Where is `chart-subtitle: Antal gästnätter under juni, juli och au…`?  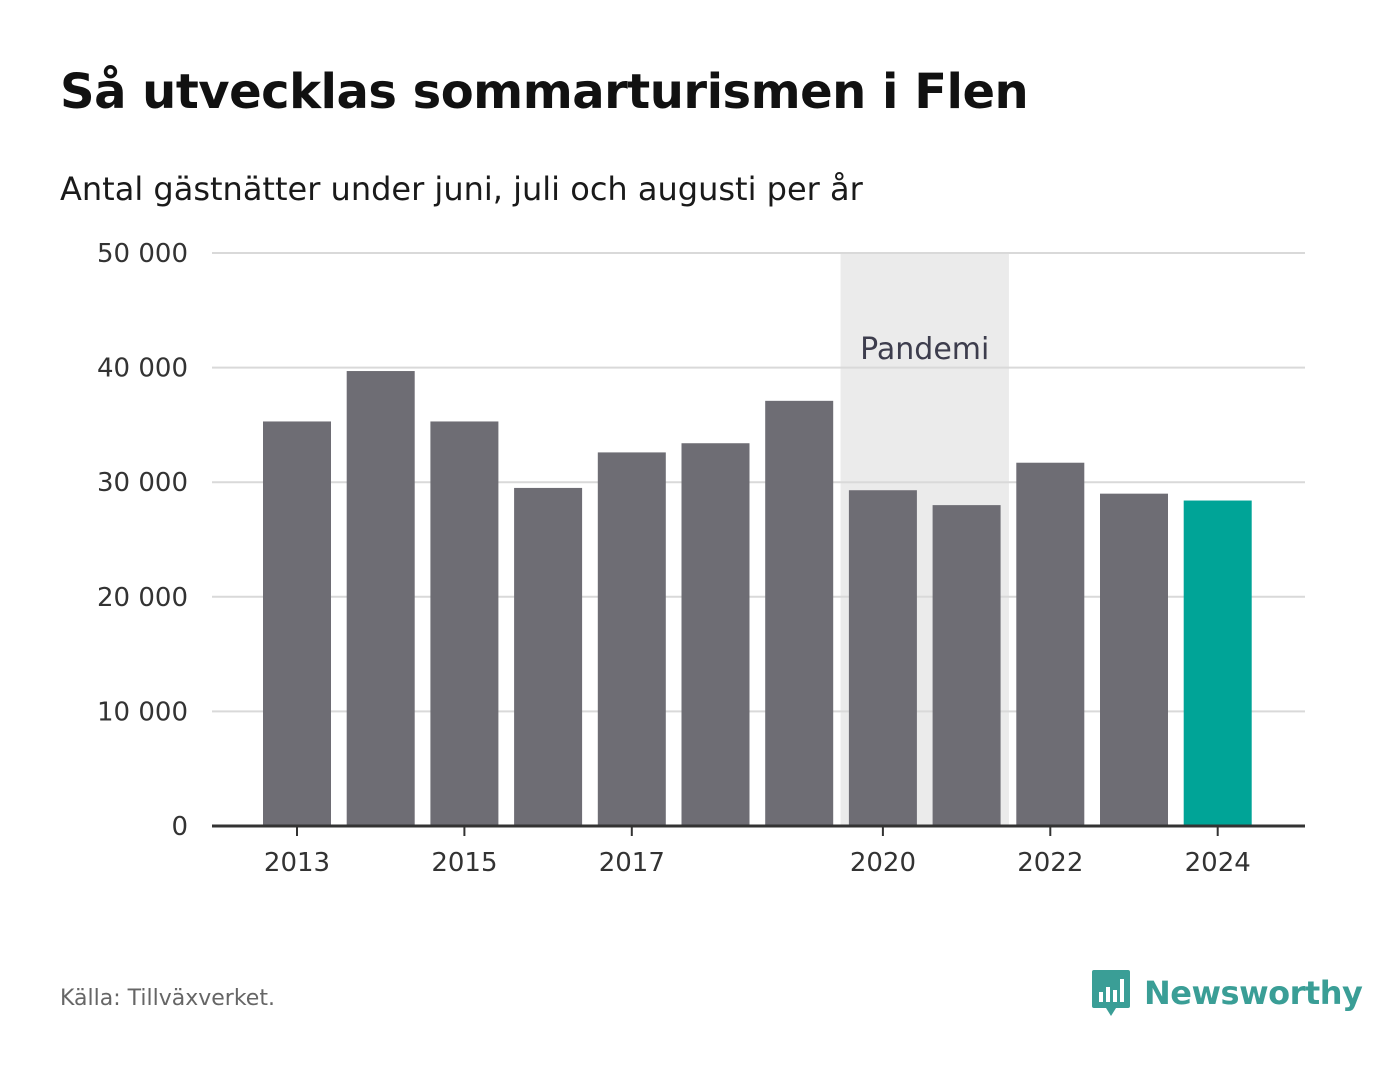 chart-subtitle: Antal gästnätter under juni, juli och au… is located at coordinates (461, 189).